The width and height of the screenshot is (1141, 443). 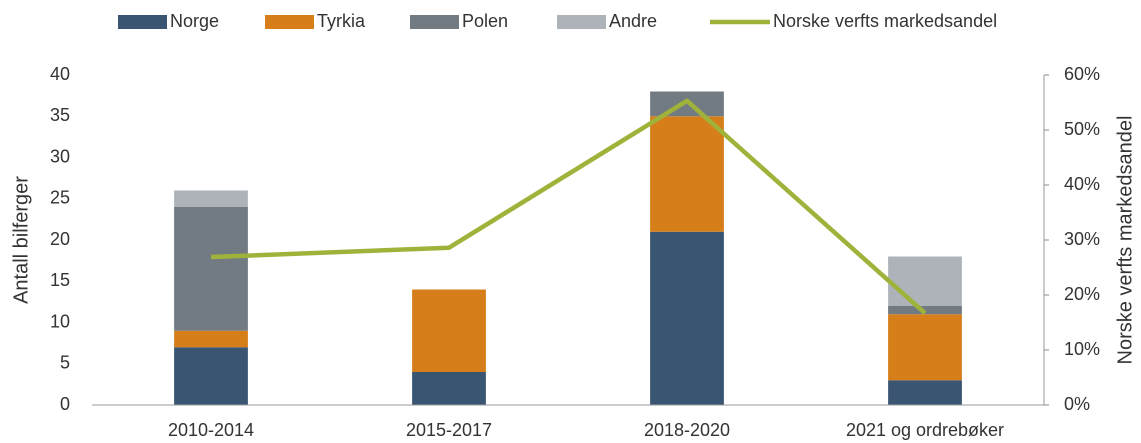 What do you see at coordinates (633, 21) in the screenshot?
I see `legend-label: Andre` at bounding box center [633, 21].